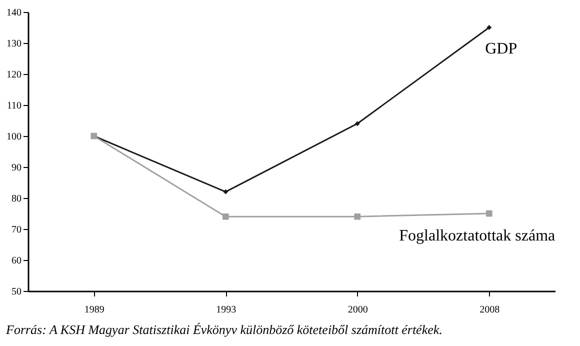  What do you see at coordinates (14, 44) in the screenshot?
I see `y-tick-label: 130` at bounding box center [14, 44].